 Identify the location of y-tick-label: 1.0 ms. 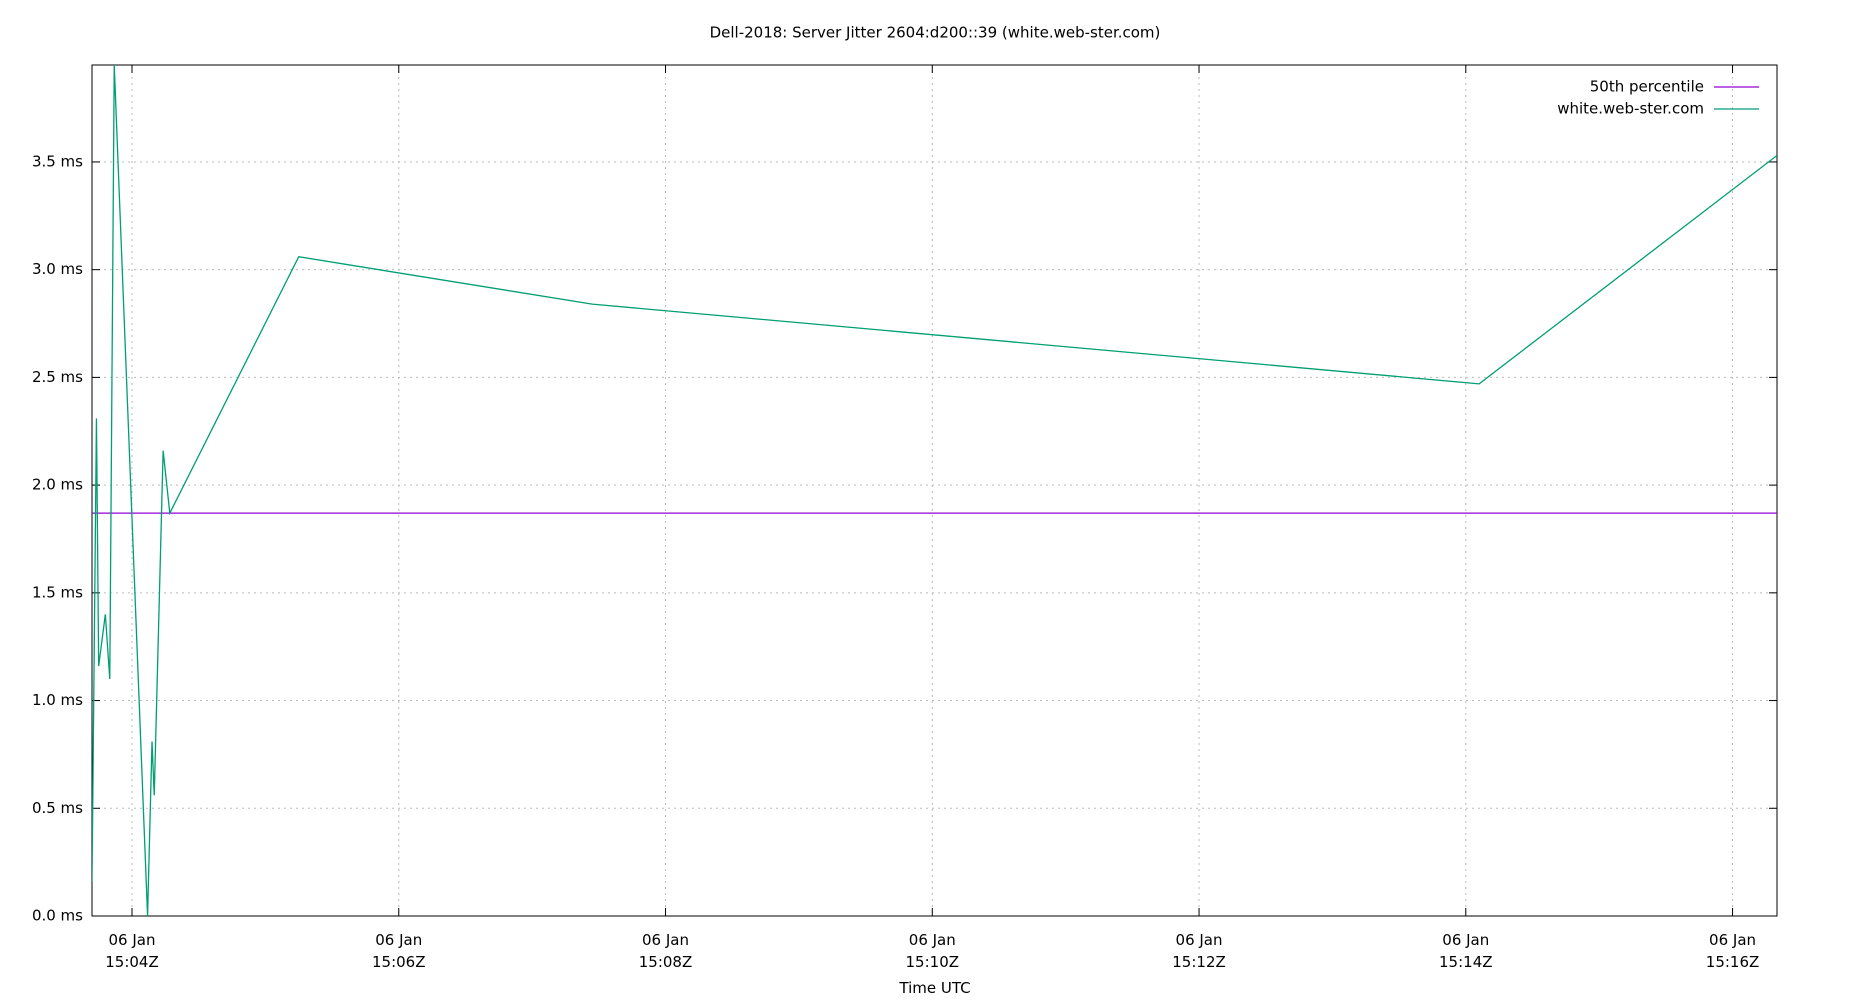
(57, 700).